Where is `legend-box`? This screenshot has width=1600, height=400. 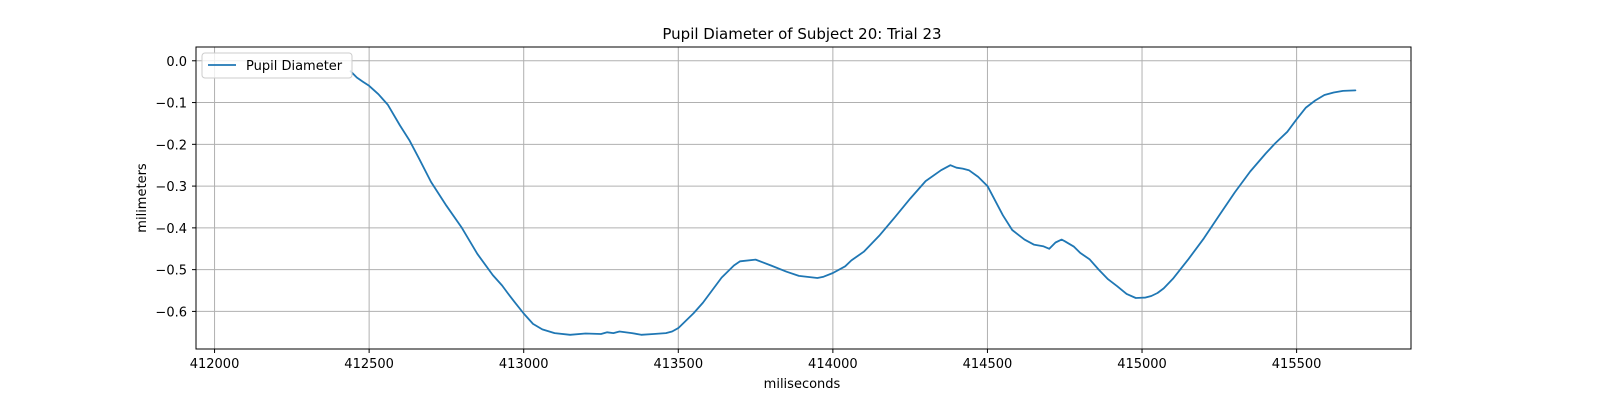
legend-box is located at coordinates (277, 65).